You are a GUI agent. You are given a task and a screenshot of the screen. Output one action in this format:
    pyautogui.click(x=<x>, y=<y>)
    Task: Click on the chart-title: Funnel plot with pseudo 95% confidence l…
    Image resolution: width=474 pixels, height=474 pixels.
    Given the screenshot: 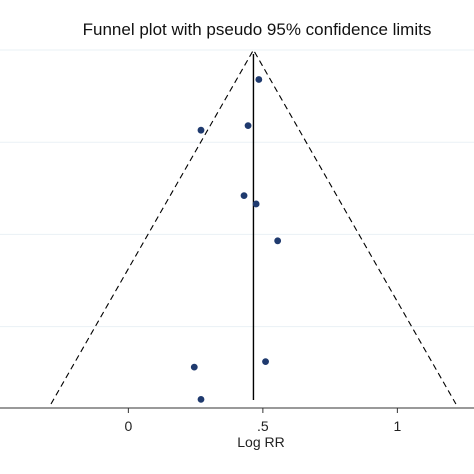 What is the action you would take?
    pyautogui.click(x=257, y=29)
    